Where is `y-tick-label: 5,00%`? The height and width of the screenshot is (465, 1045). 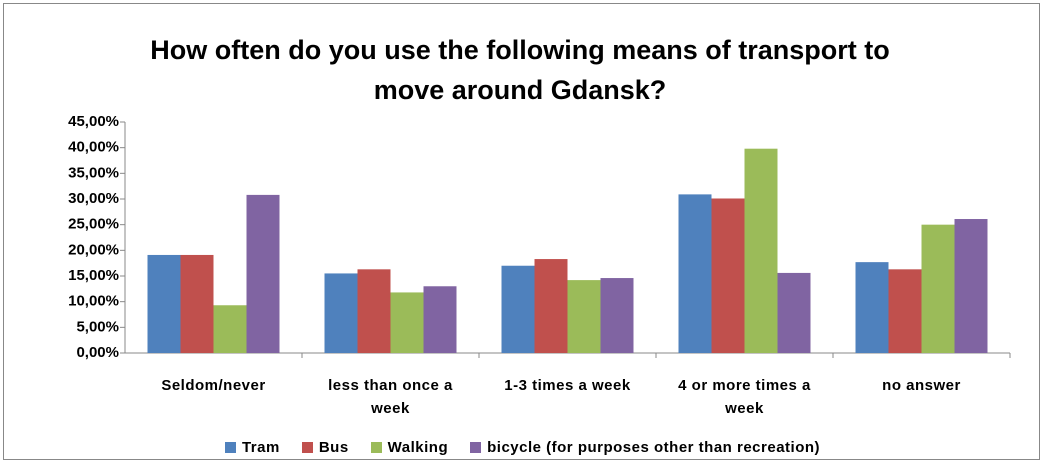
y-tick-label: 5,00% is located at coordinates (97, 326).